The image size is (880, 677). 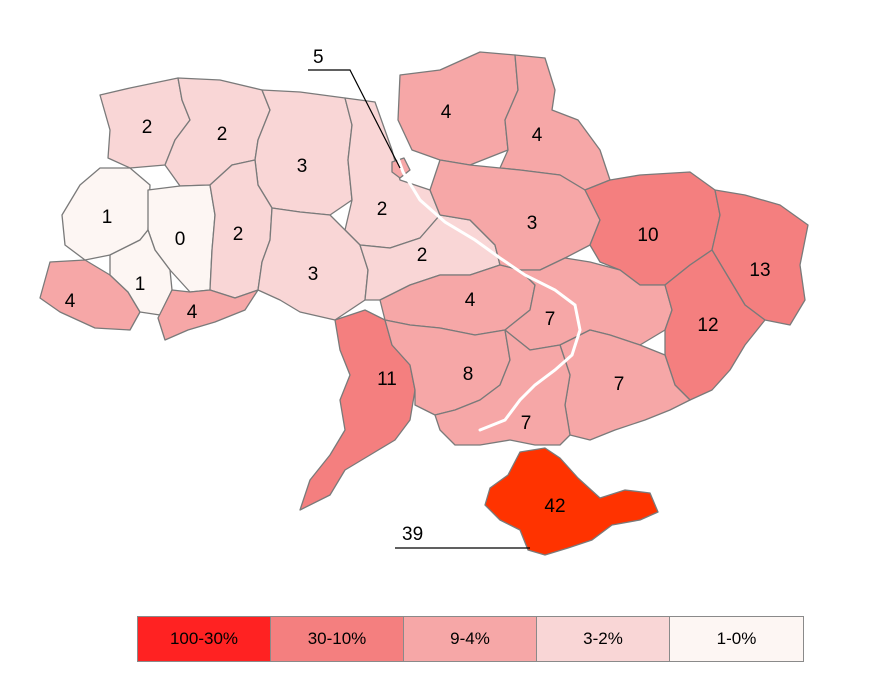 What do you see at coordinates (603, 639) in the screenshot?
I see `legend-item-3-2: 3-2%` at bounding box center [603, 639].